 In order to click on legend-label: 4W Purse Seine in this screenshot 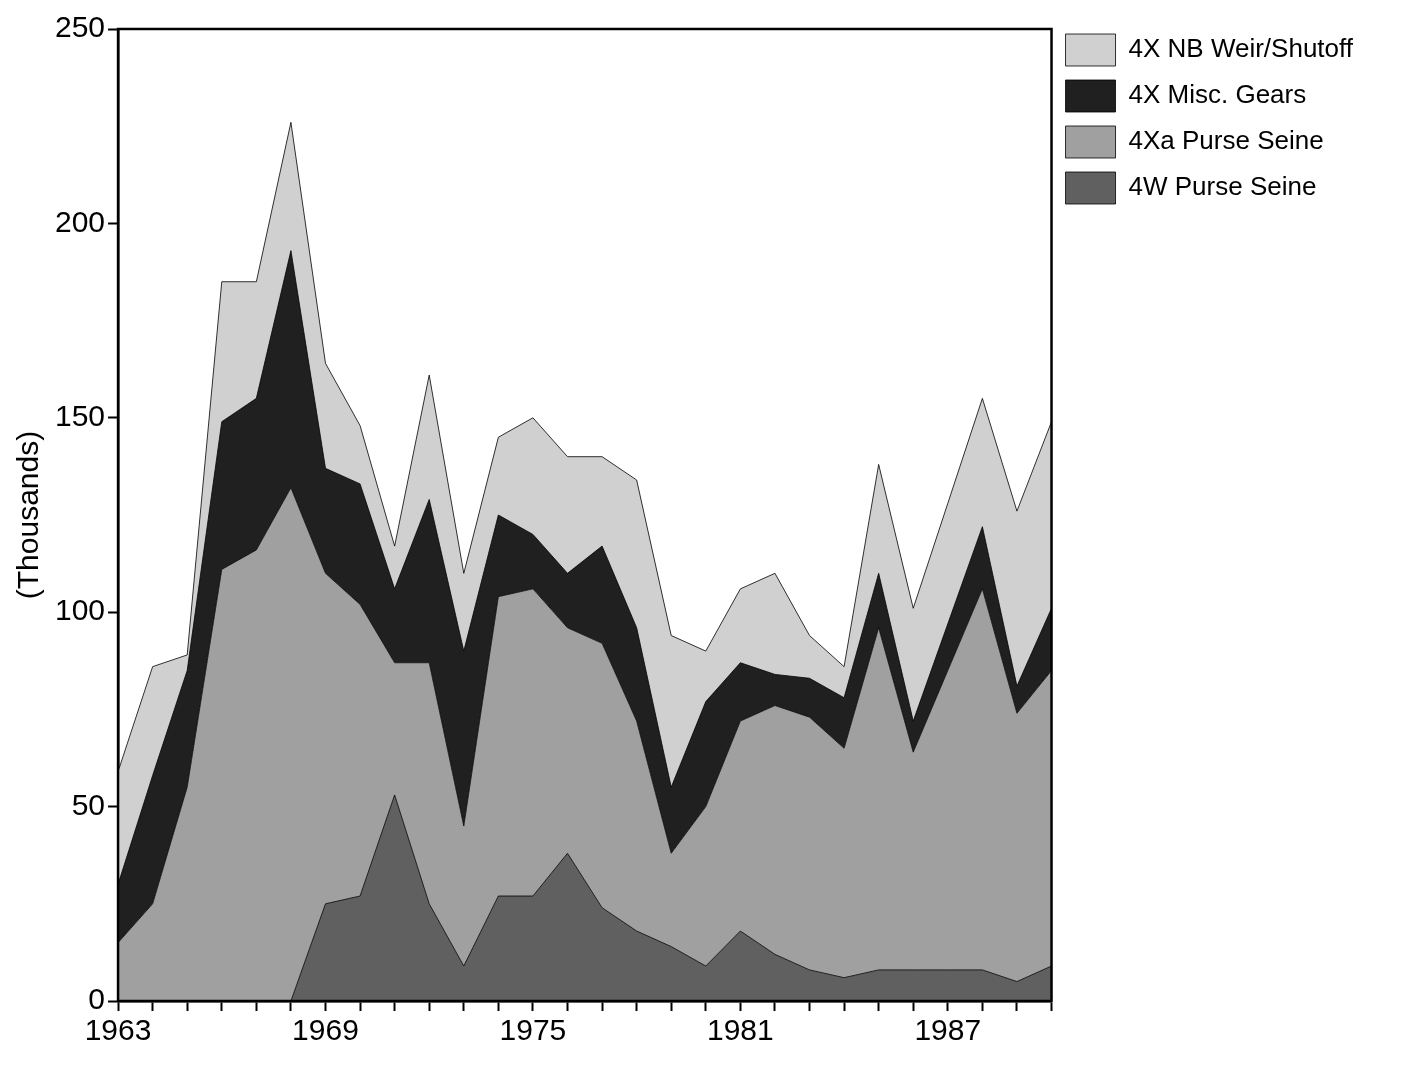, I will do `click(1222, 186)`.